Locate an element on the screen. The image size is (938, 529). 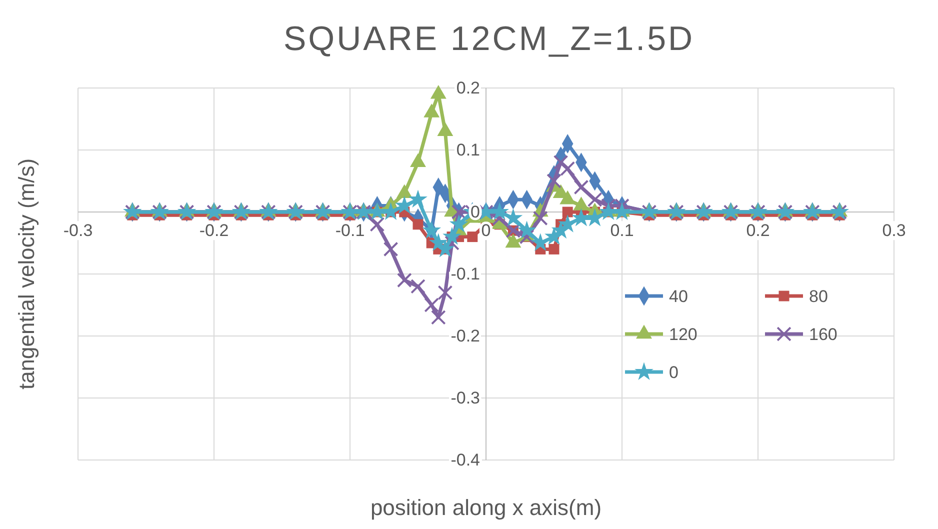
y-tick-label: -0.3 is located at coordinates (465, 398).